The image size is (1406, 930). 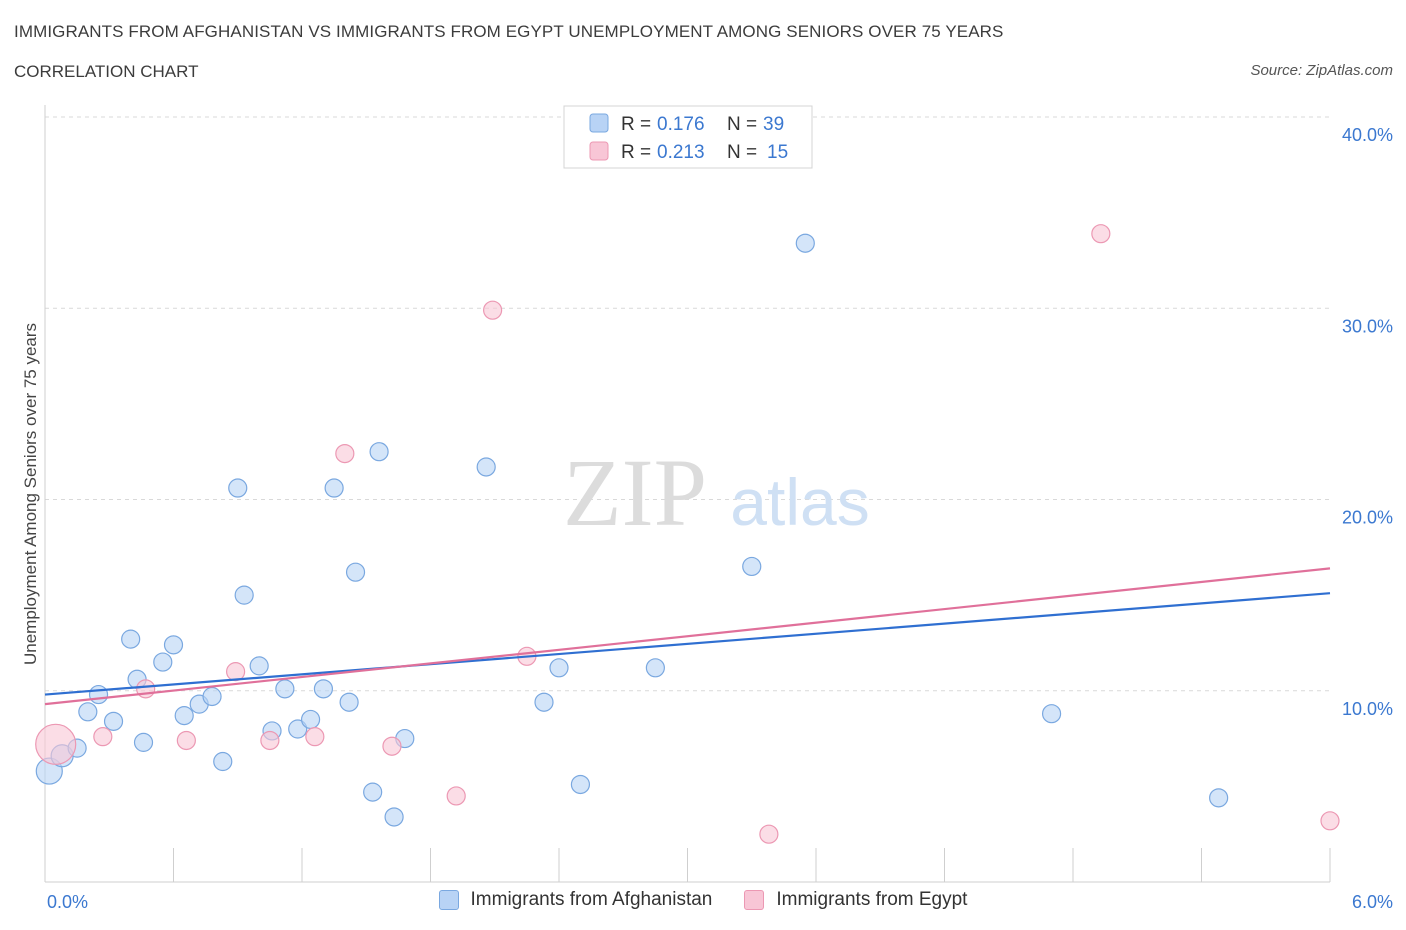 I want to click on watermark: ZIP atlas, so click(x=716, y=492).